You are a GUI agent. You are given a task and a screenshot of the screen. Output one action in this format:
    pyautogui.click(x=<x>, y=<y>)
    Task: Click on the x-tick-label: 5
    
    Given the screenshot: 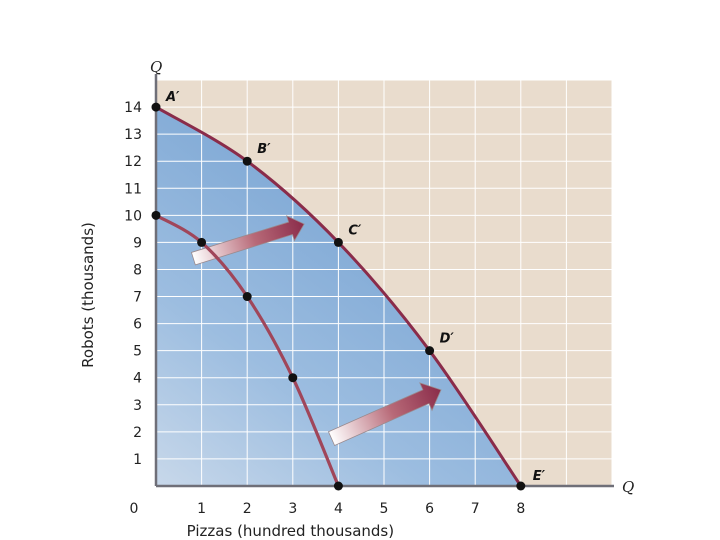 What is the action you would take?
    pyautogui.click(x=384, y=509)
    